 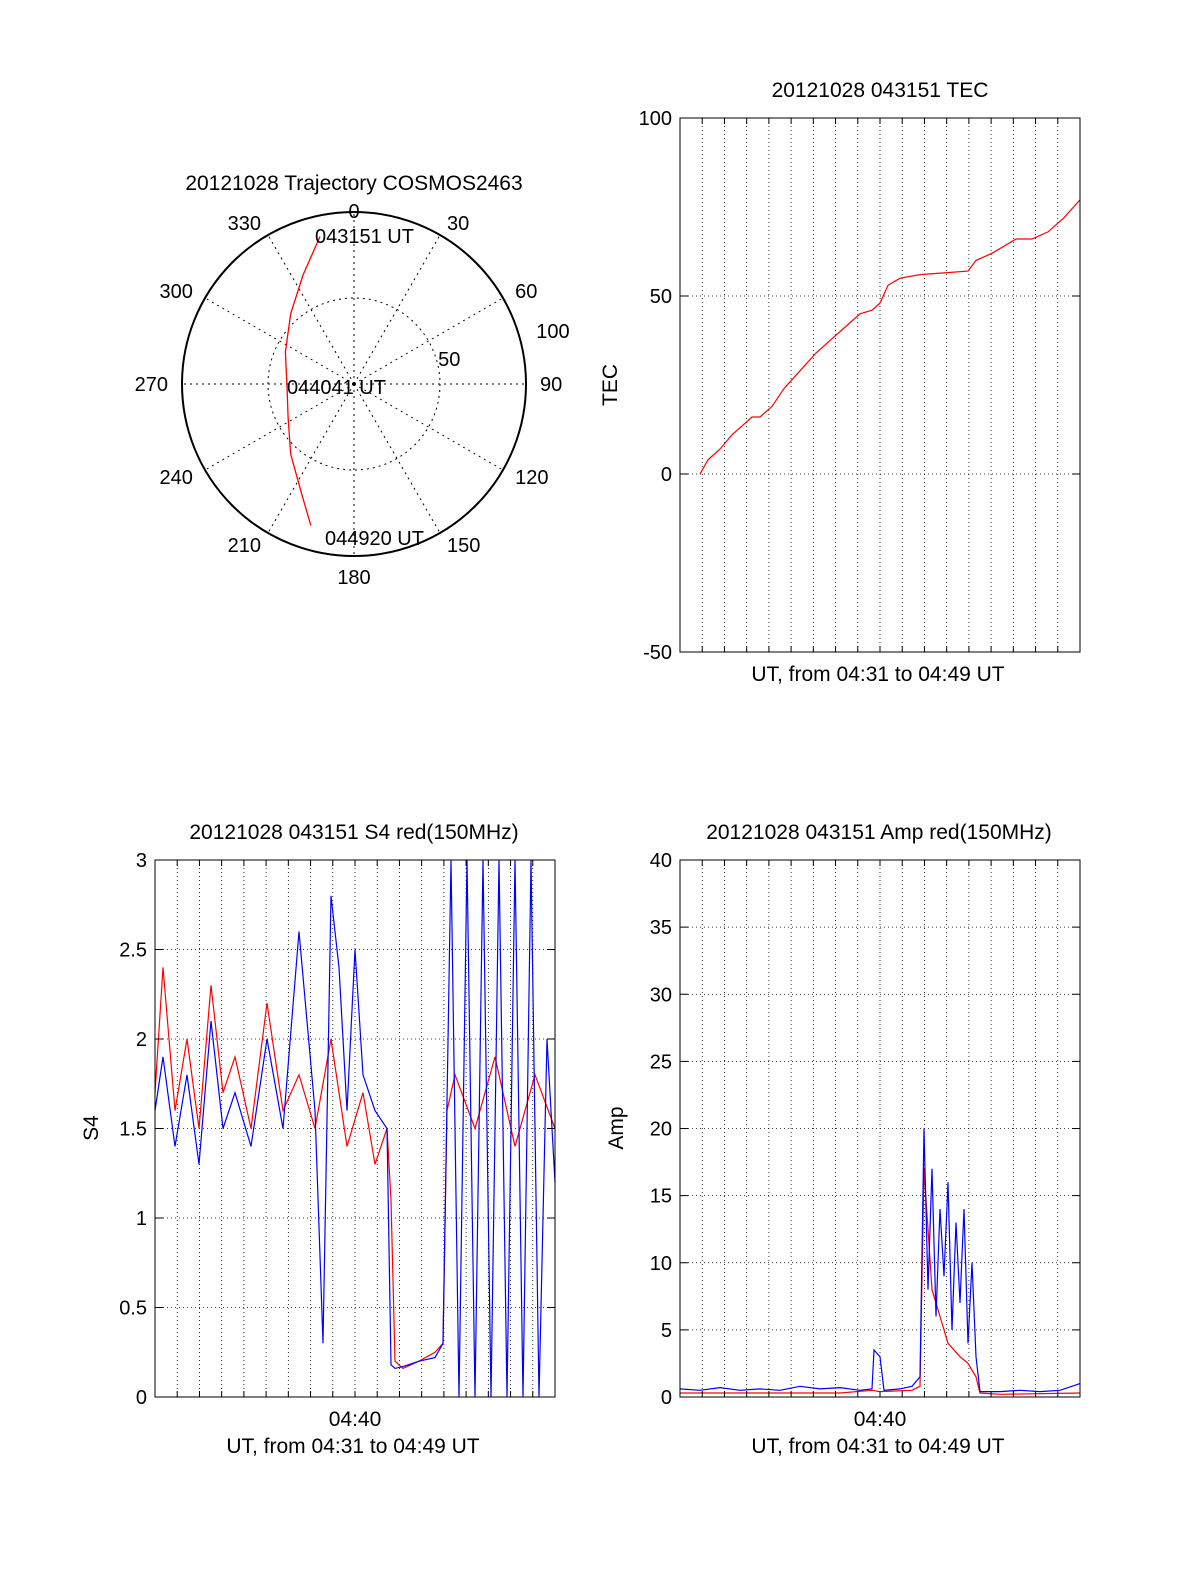 What do you see at coordinates (141, 1219) in the screenshot?
I see `s4-ytick-label: 1` at bounding box center [141, 1219].